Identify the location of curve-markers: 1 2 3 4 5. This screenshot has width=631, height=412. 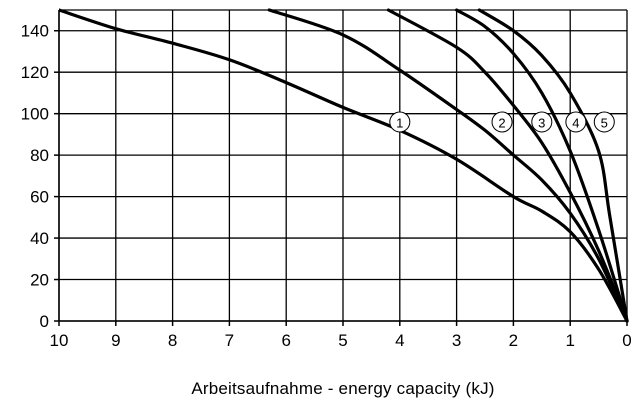
(502, 122).